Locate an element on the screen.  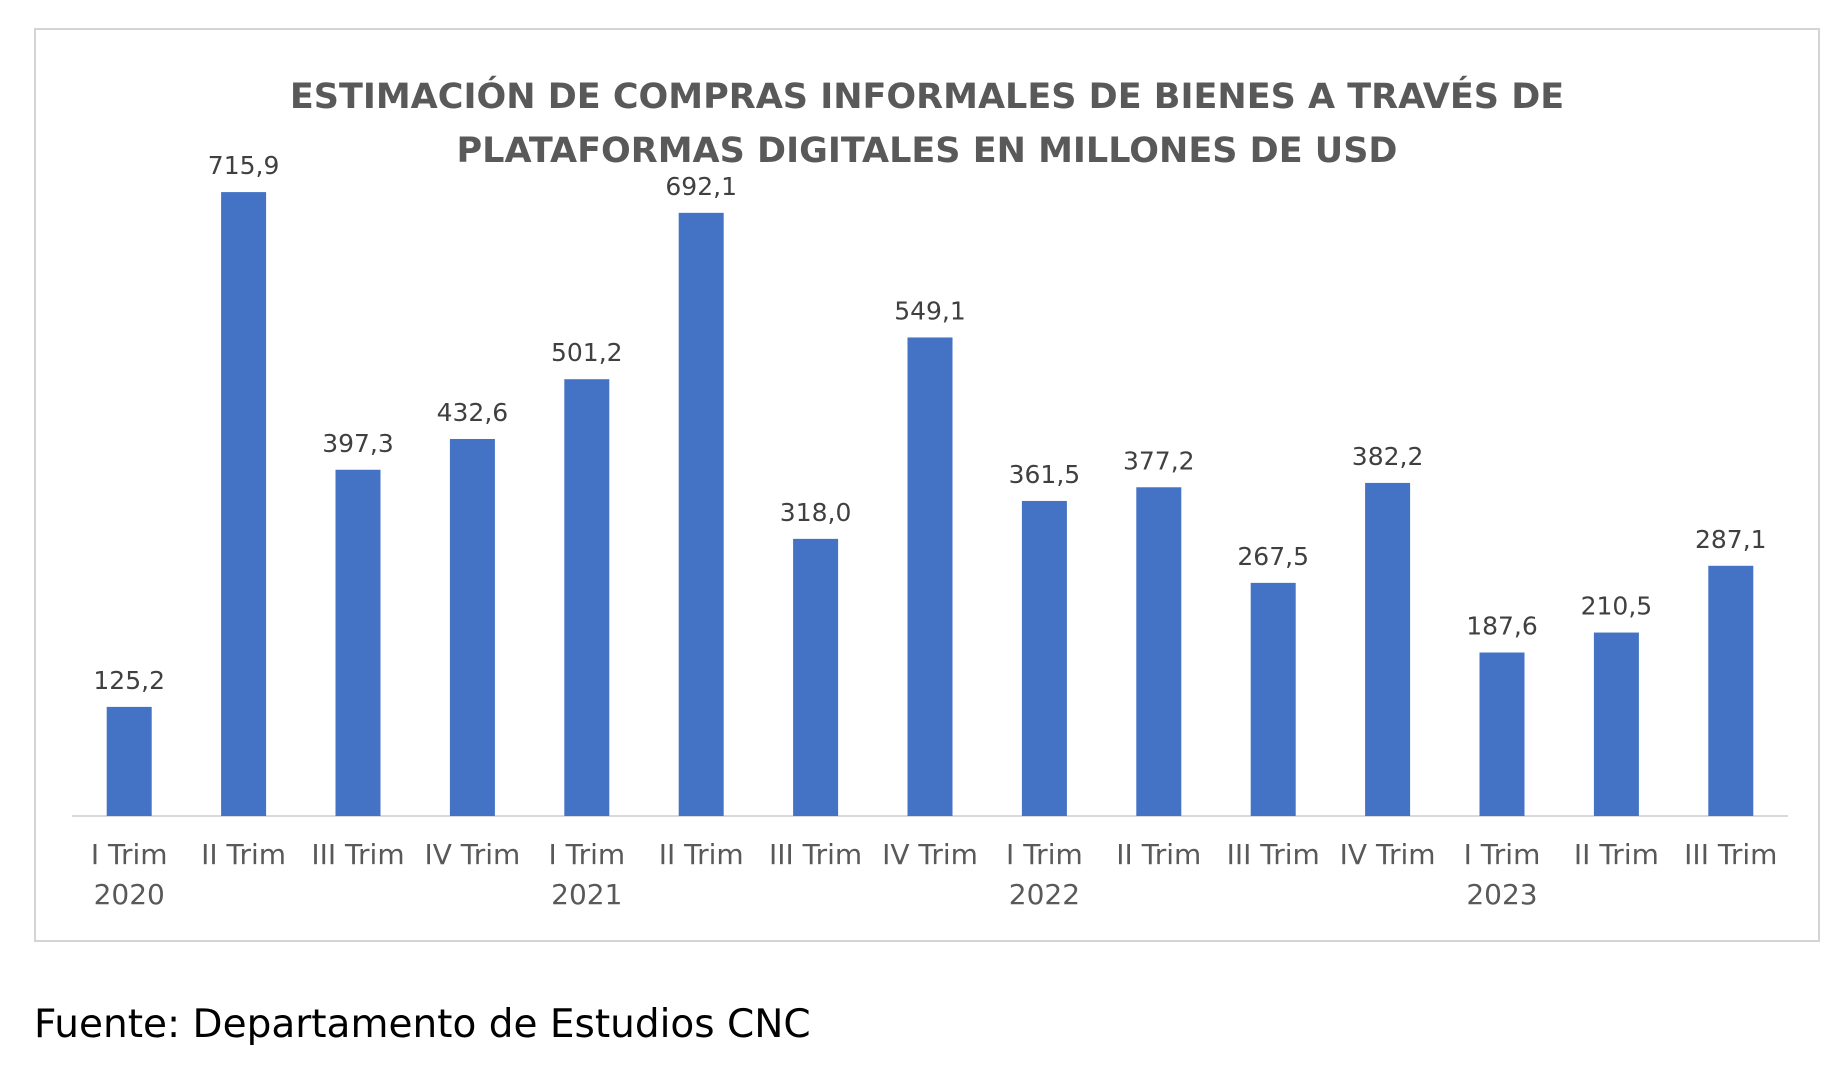
data-label: 382,2 is located at coordinates (1388, 456).